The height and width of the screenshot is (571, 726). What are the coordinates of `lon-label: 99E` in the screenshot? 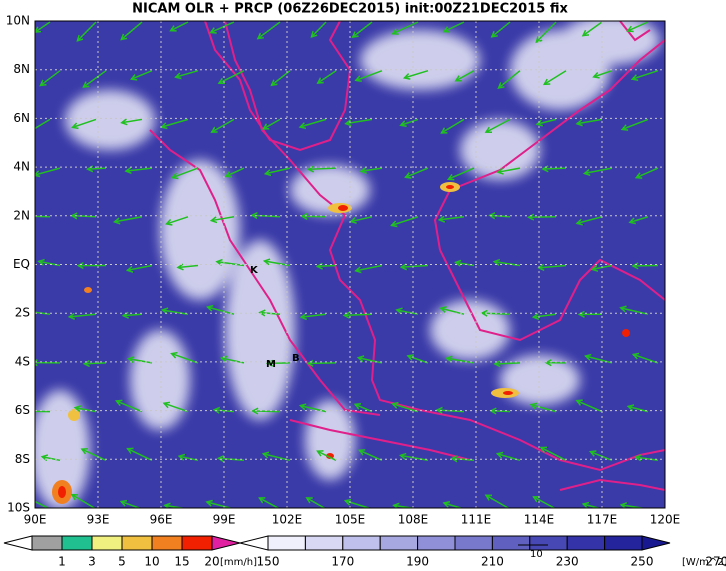 It's located at (224, 520).